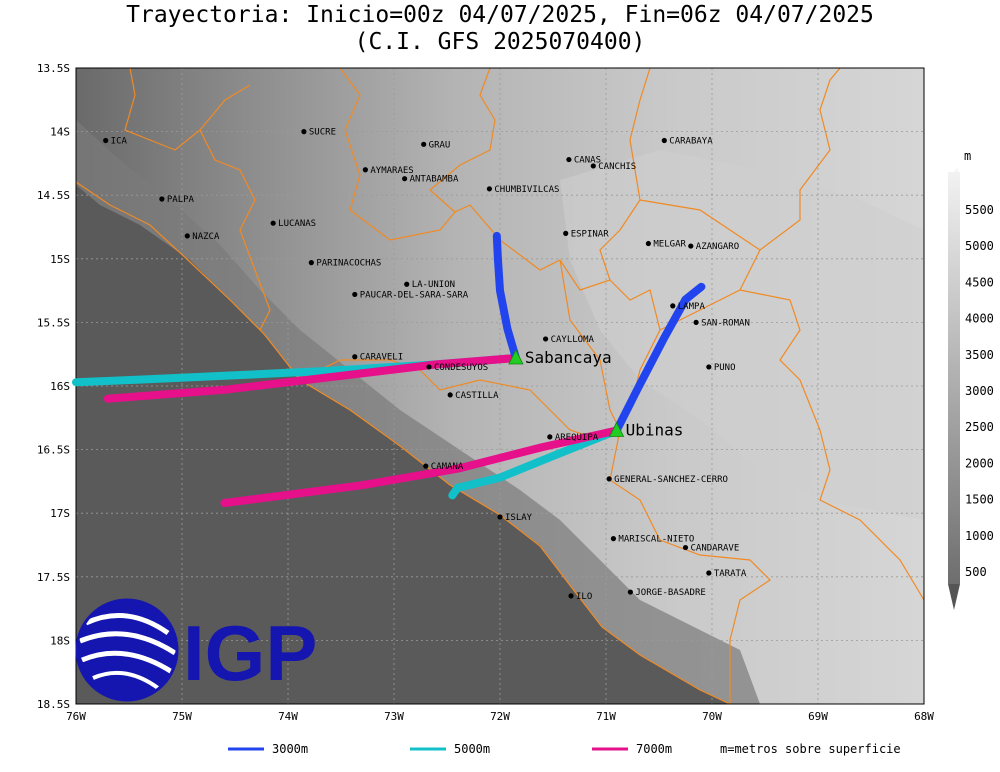  I want to click on lat-tick-label: 13.5S, so click(53, 68).